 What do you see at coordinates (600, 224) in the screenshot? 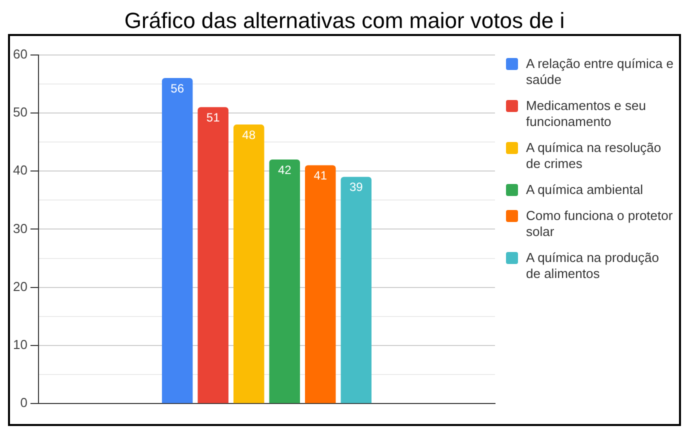
I see `legend-label: Como funciona o protetor solar` at bounding box center [600, 224].